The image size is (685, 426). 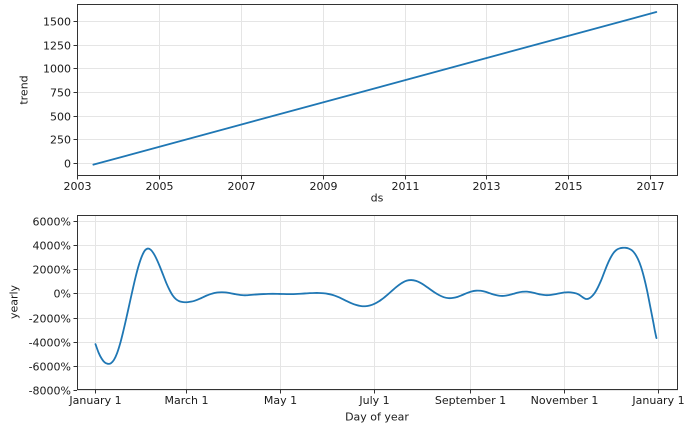 What do you see at coordinates (406, 186) in the screenshot?
I see `x-tick-label: 2011` at bounding box center [406, 186].